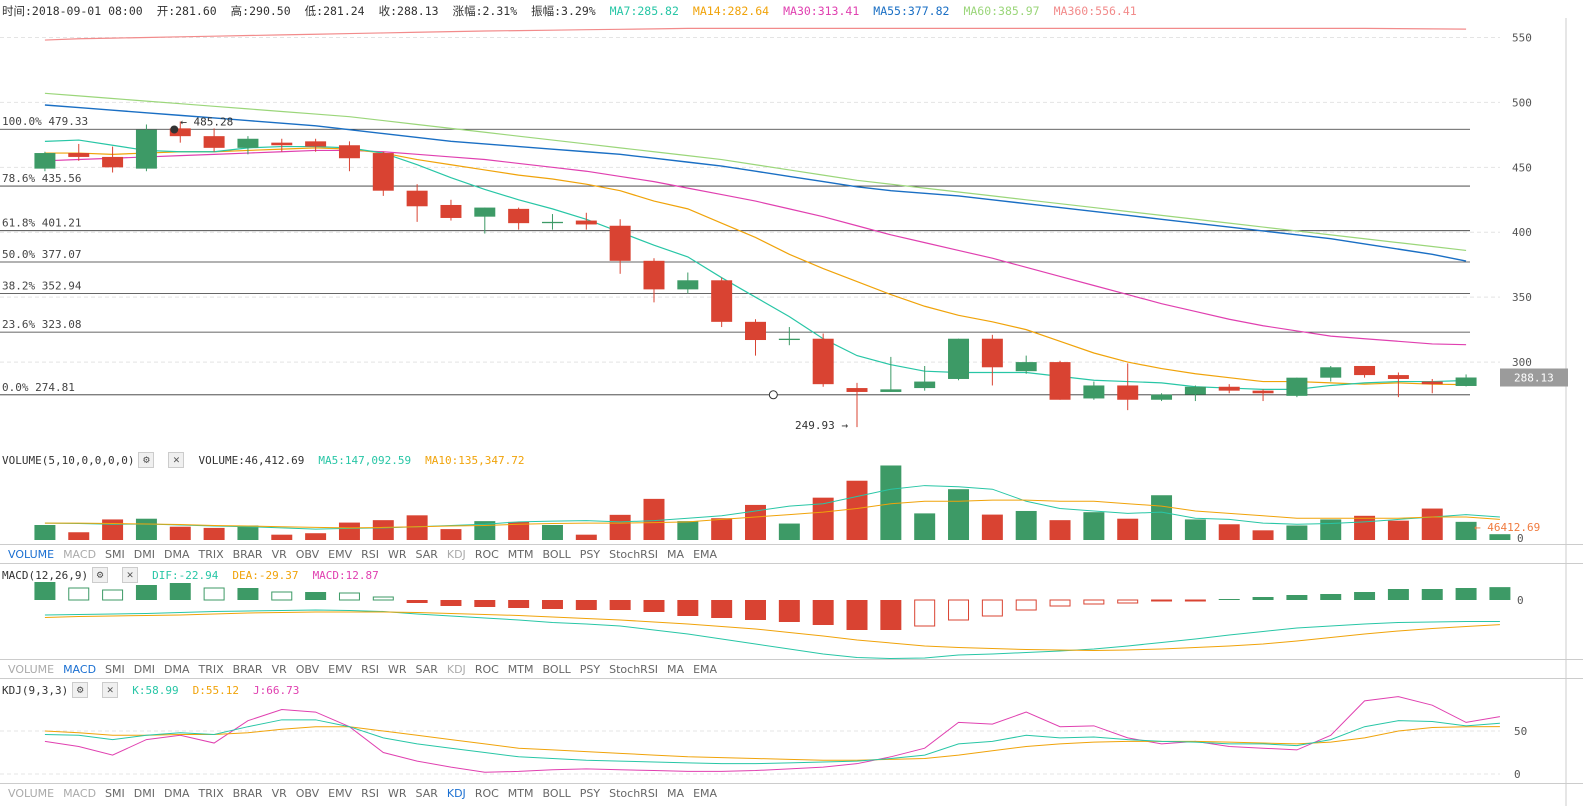 Image resolution: width=1583 pixels, height=806 pixels. Describe the element at coordinates (755, 34) in the screenshot. I see `ma360-line` at that location.